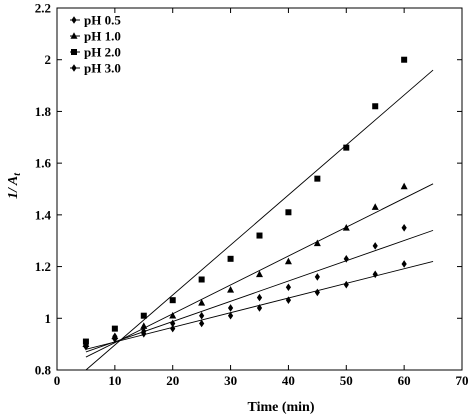 This screenshot has width=473, height=416. I want to click on x-tick-label: 0, so click(57, 380).